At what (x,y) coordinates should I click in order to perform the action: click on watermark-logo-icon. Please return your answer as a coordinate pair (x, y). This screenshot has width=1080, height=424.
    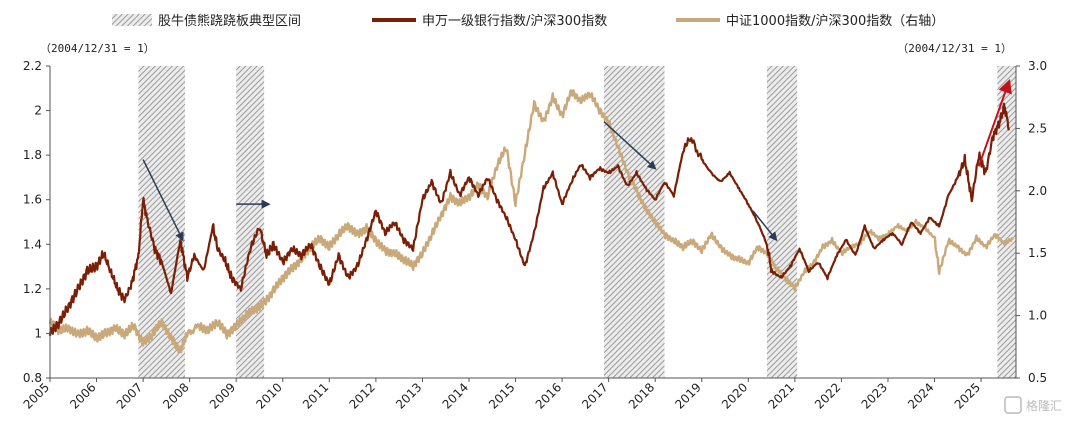
    Looking at the image, I should click on (1013, 405).